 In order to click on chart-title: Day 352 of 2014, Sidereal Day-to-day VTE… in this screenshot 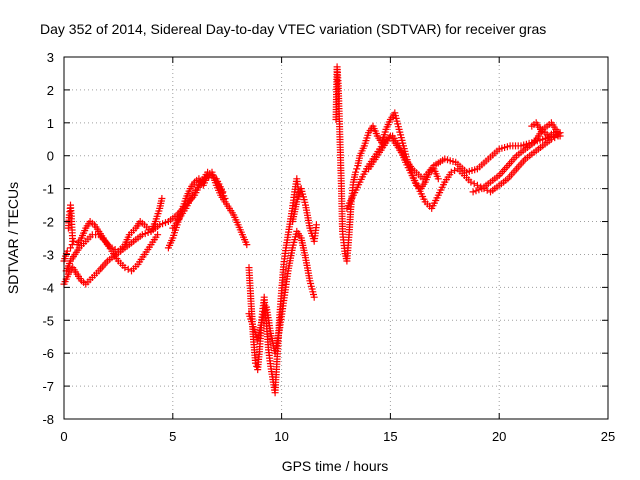, I will do `click(293, 29)`.